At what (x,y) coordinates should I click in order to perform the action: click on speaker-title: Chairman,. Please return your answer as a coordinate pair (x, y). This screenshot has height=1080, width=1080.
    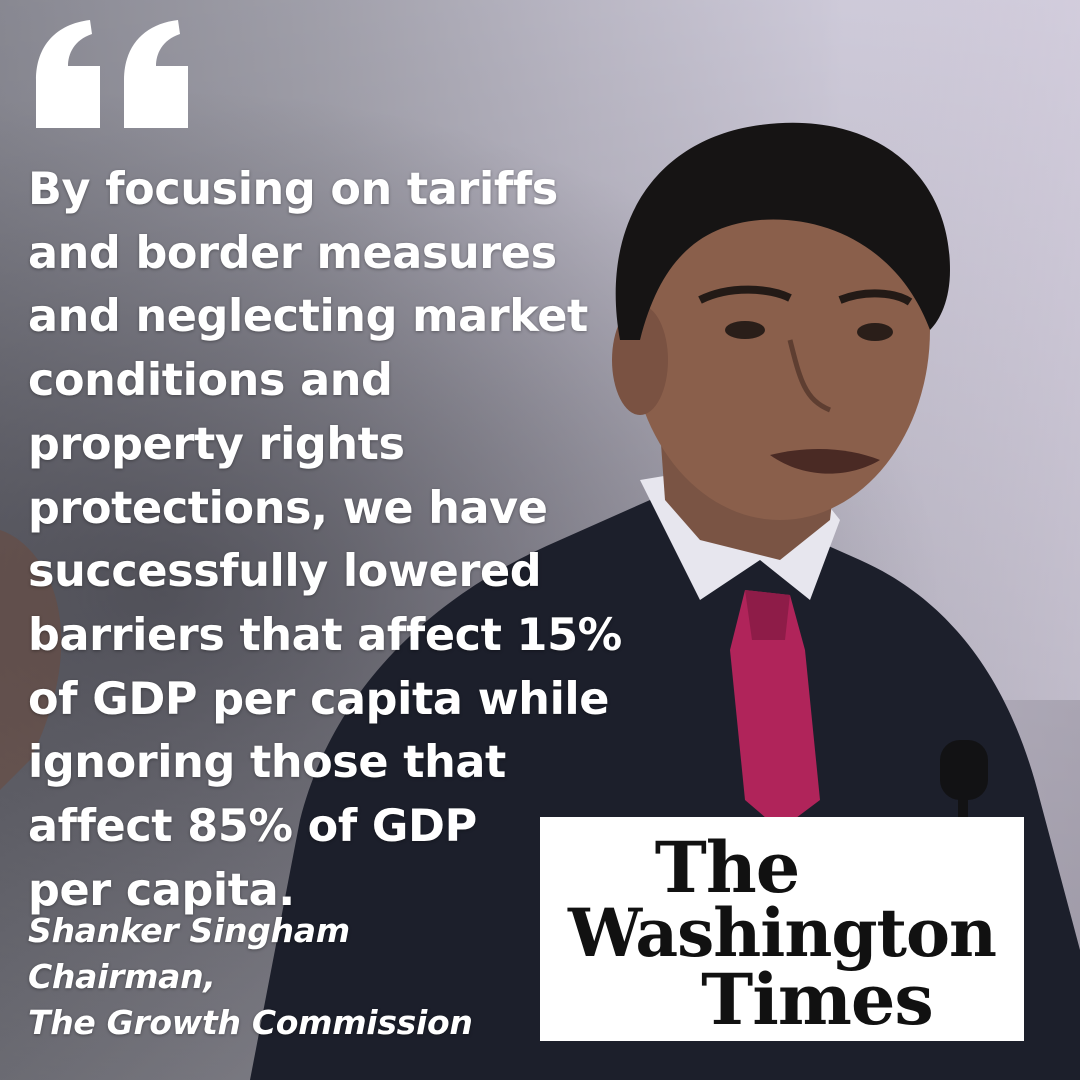
    Looking at the image, I should click on (122, 976).